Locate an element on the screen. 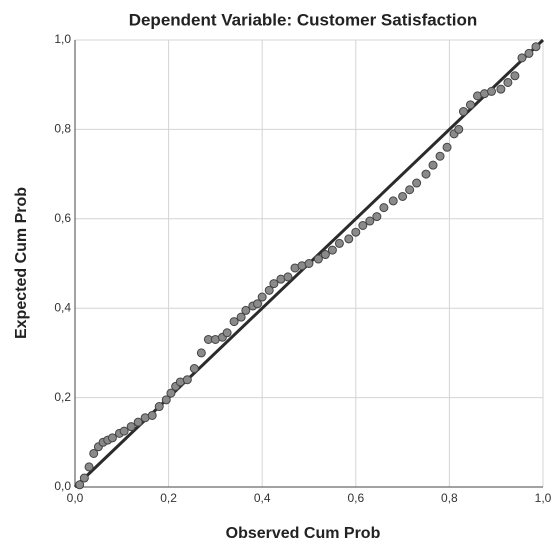 The image size is (555, 546). y-tick-label: 0,8 is located at coordinates (62, 129).